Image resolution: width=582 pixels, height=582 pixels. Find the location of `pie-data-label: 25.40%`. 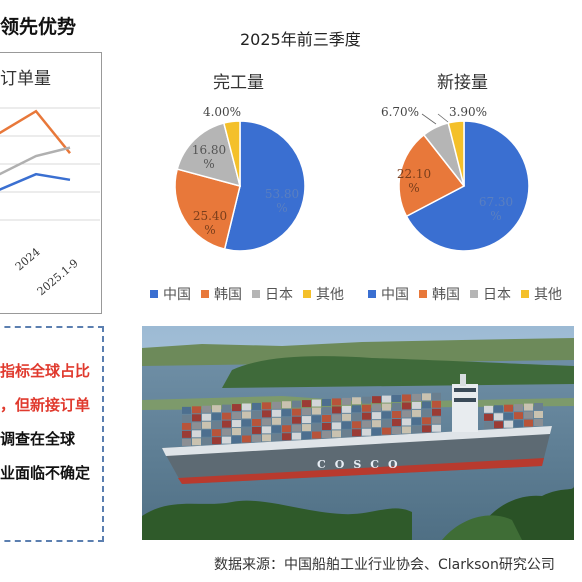

pie-data-label: 25.40% is located at coordinates (210, 223).